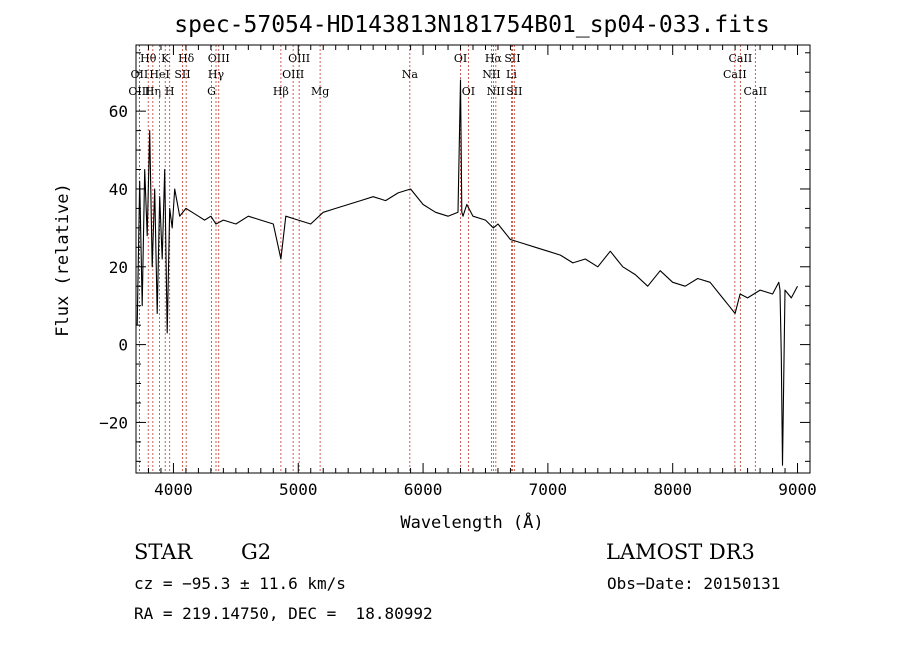 The image size is (900, 649). What do you see at coordinates (163, 552) in the screenshot?
I see `object-class: STAR` at bounding box center [163, 552].